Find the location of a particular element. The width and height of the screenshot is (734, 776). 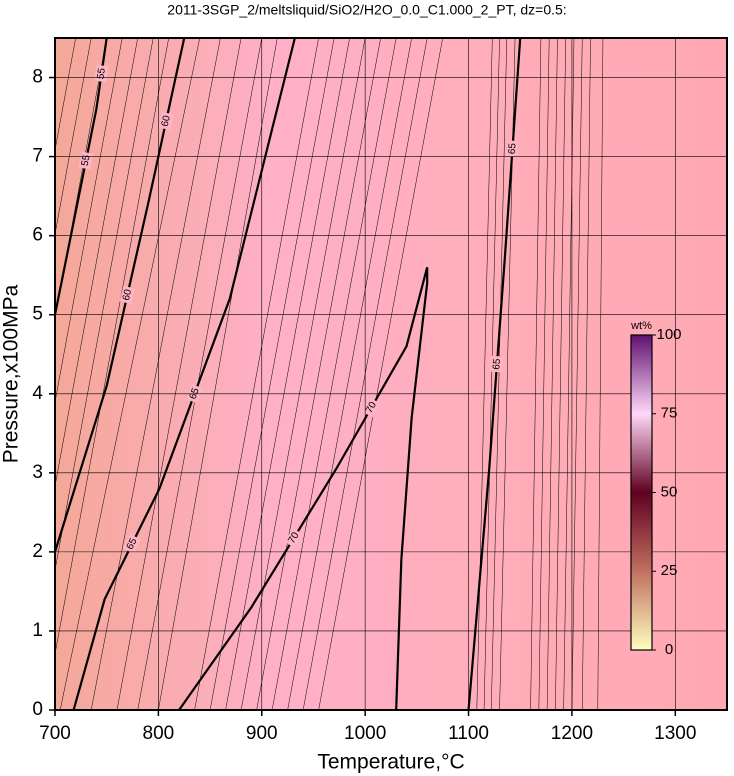

colorbar-tick-label: 100 is located at coordinates (668, 334).